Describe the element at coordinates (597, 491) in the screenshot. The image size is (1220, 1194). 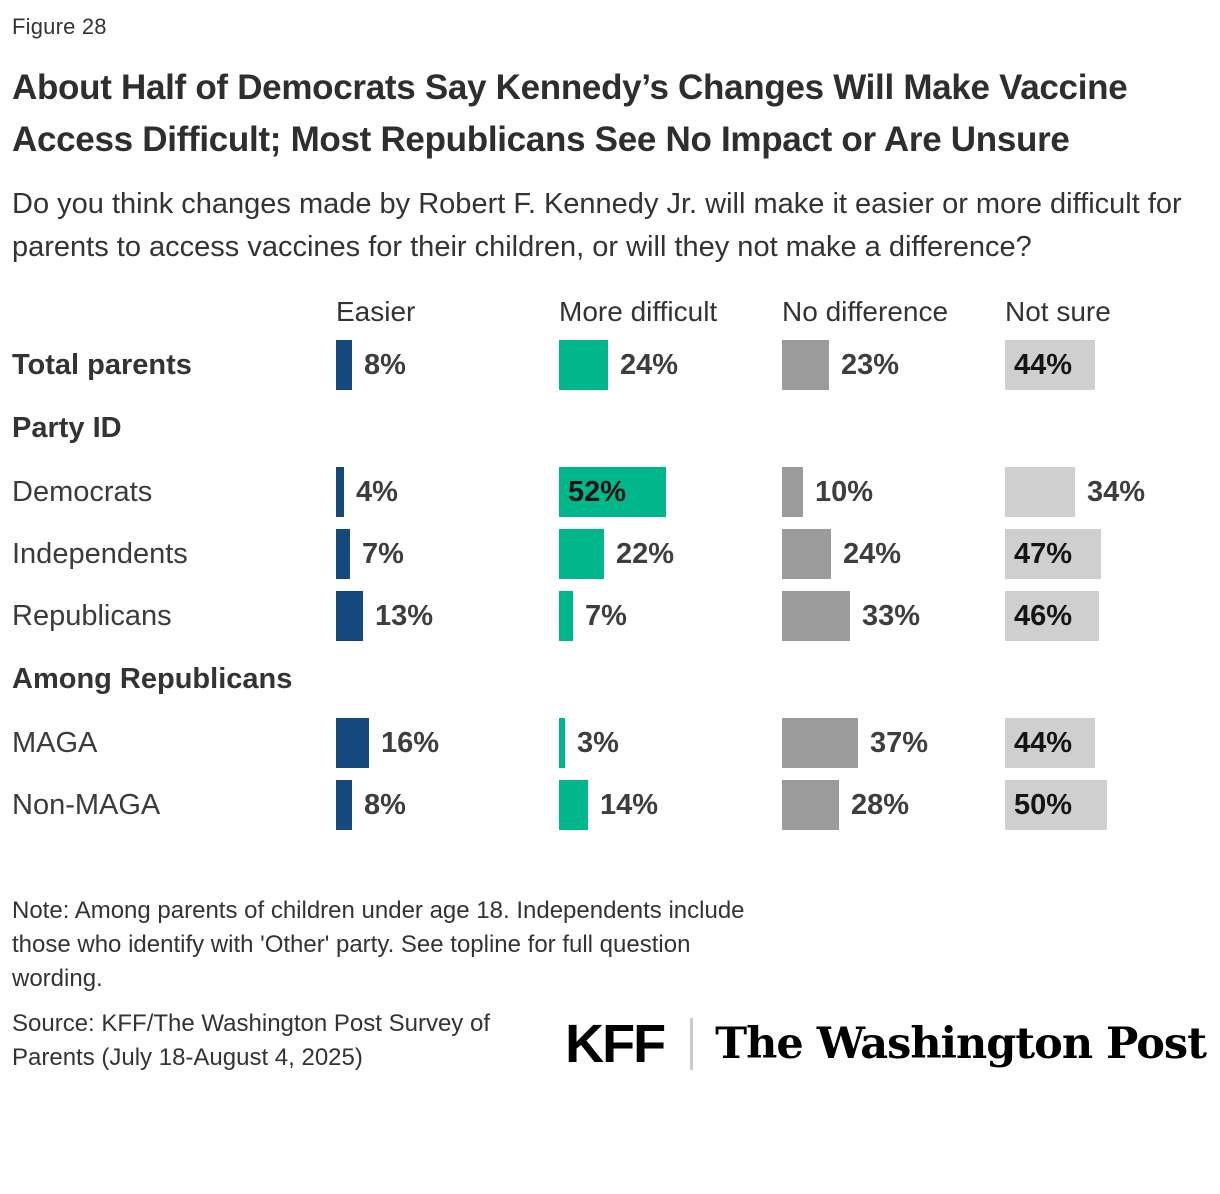
I see `value-label: 52%` at that location.